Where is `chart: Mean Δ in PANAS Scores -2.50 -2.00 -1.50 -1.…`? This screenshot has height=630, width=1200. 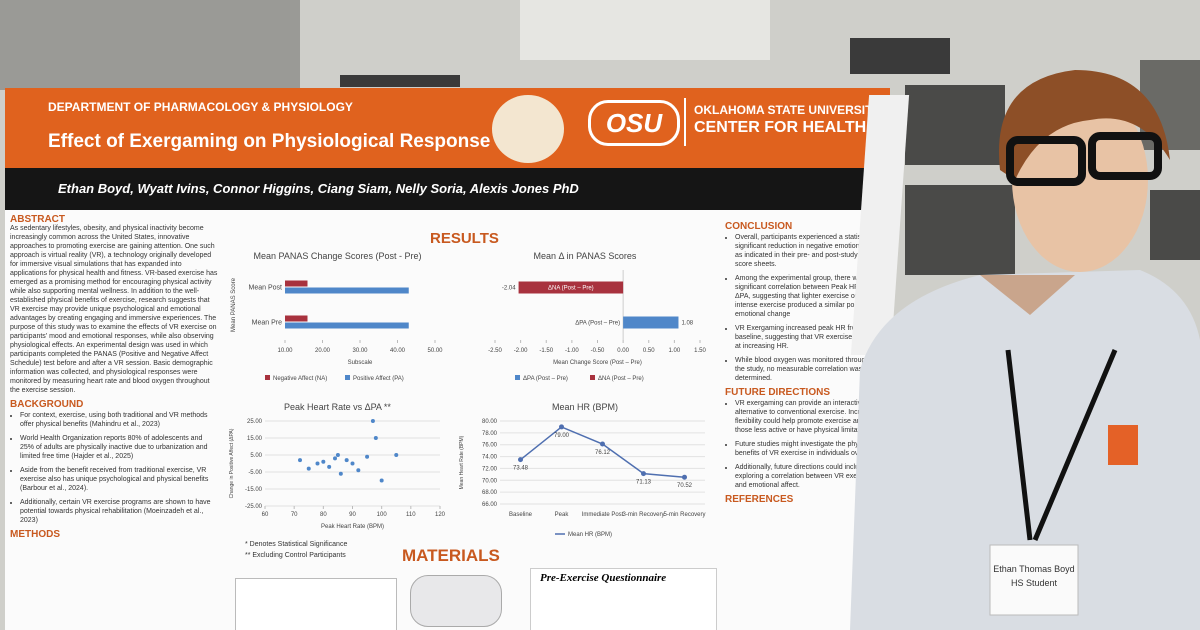
chart: Mean Δ in PANAS Scores -2.50 -2.00 -1.50 -1.… is located at coordinates (597, 316).